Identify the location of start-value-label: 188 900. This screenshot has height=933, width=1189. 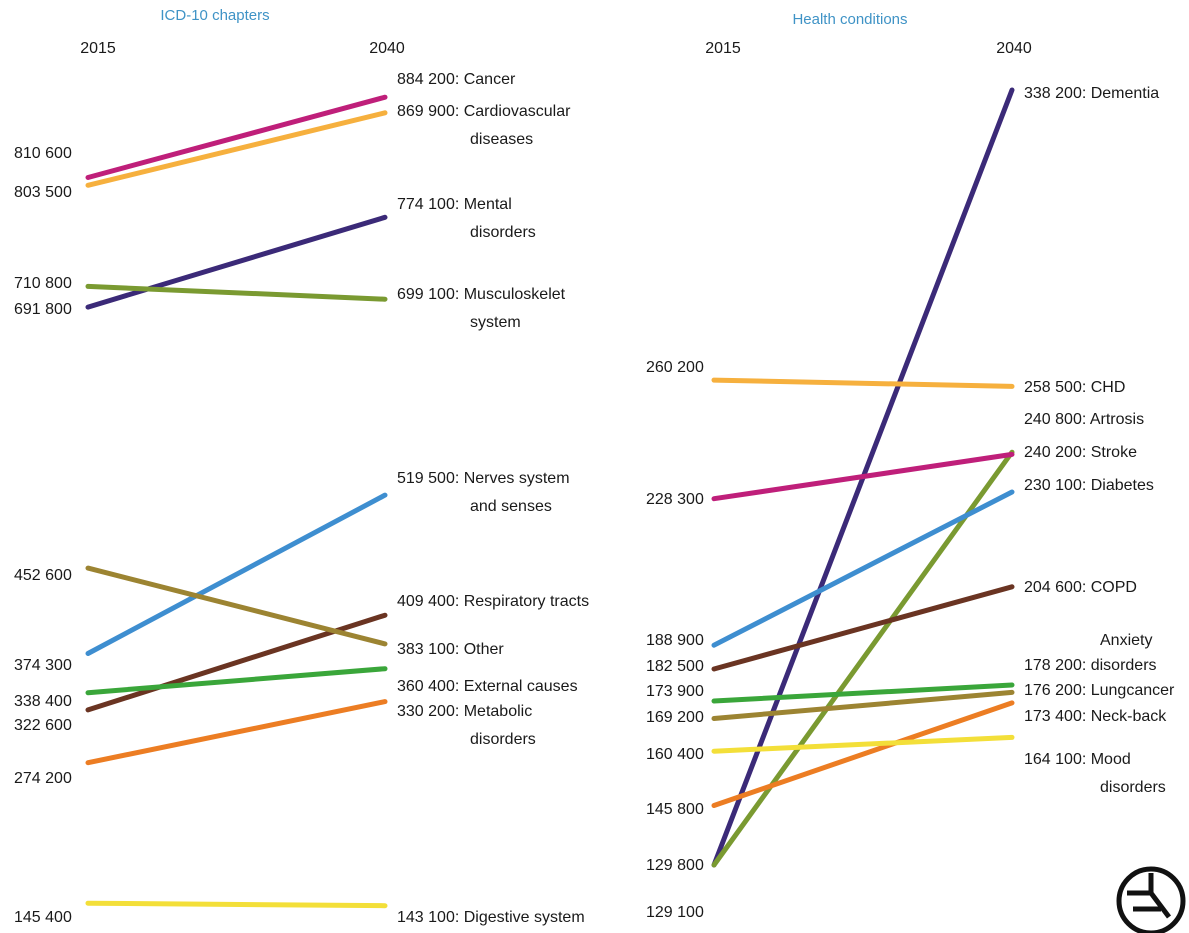
(675, 640).